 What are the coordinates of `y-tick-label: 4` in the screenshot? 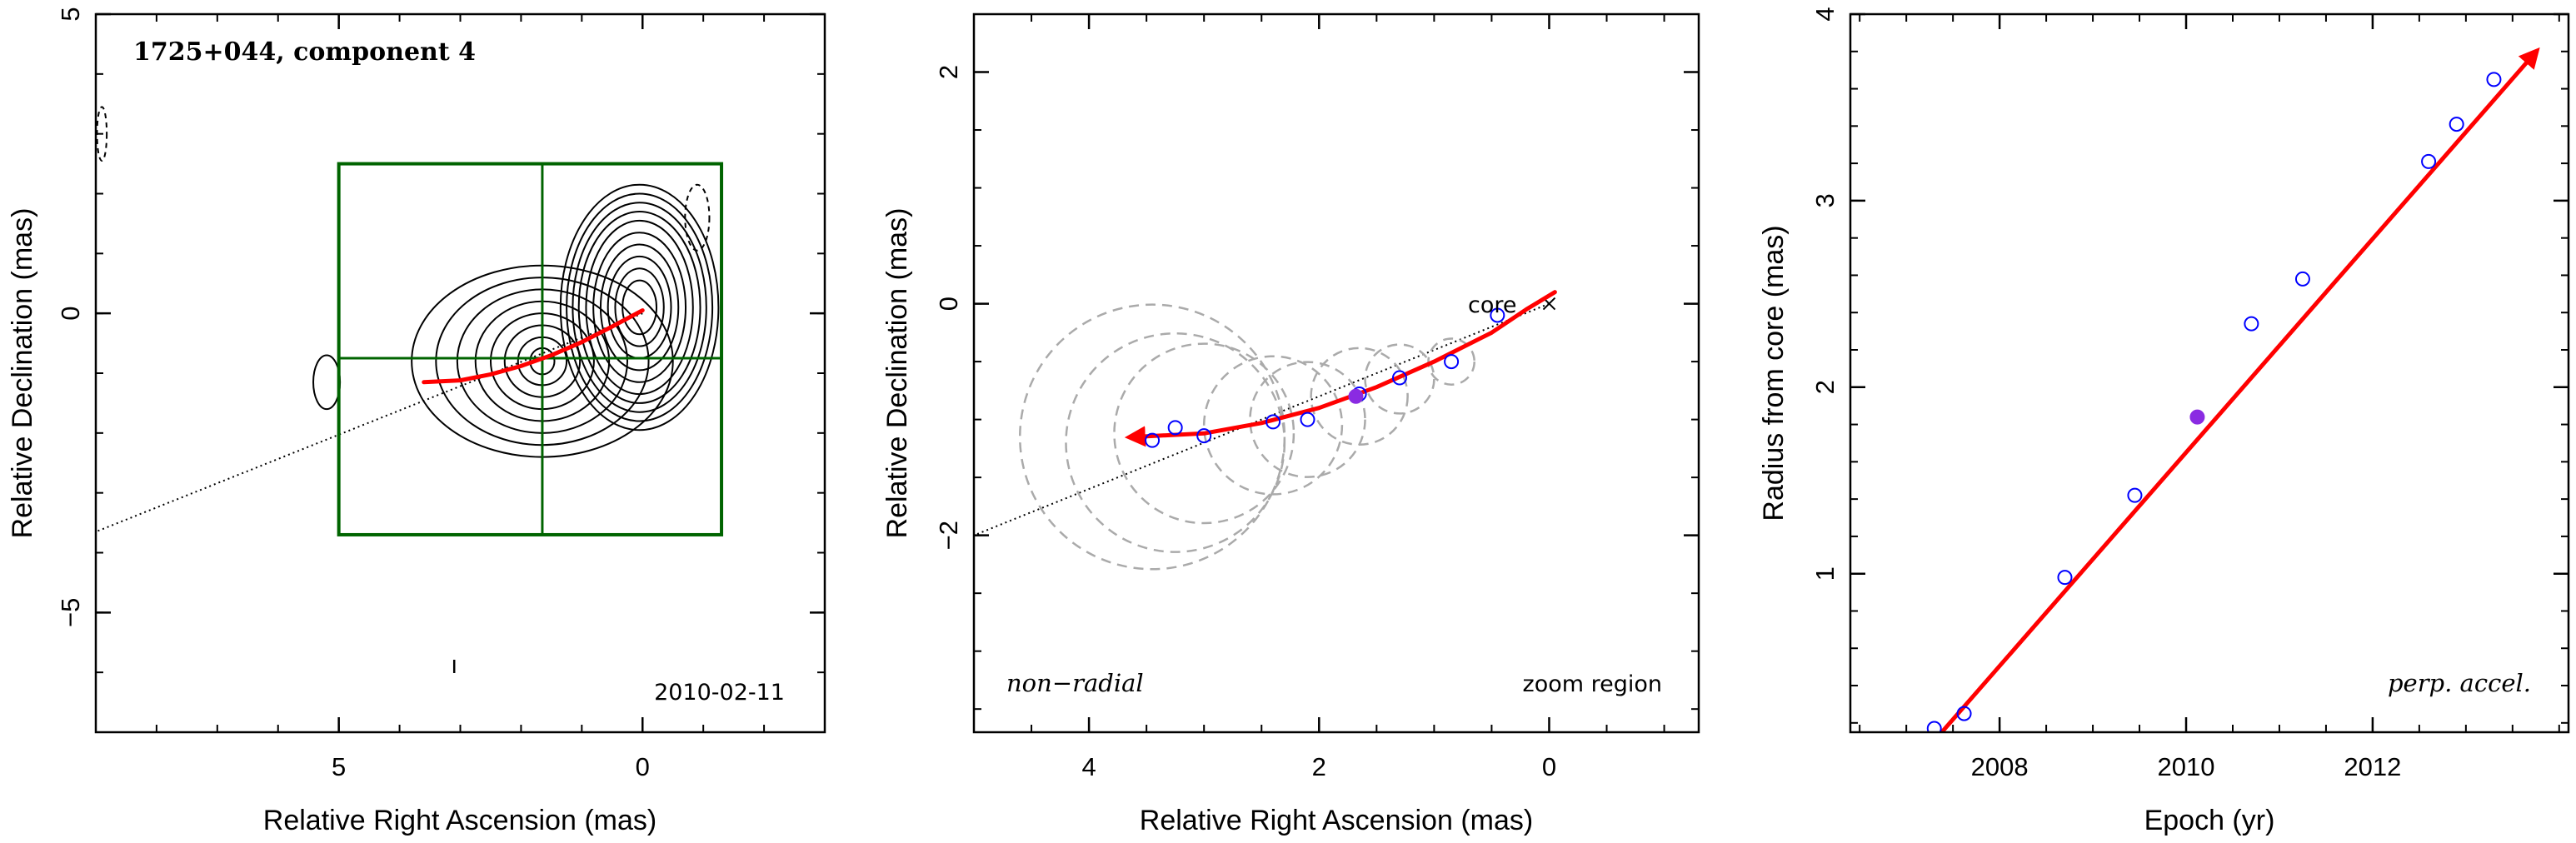 It's located at (1825, 14).